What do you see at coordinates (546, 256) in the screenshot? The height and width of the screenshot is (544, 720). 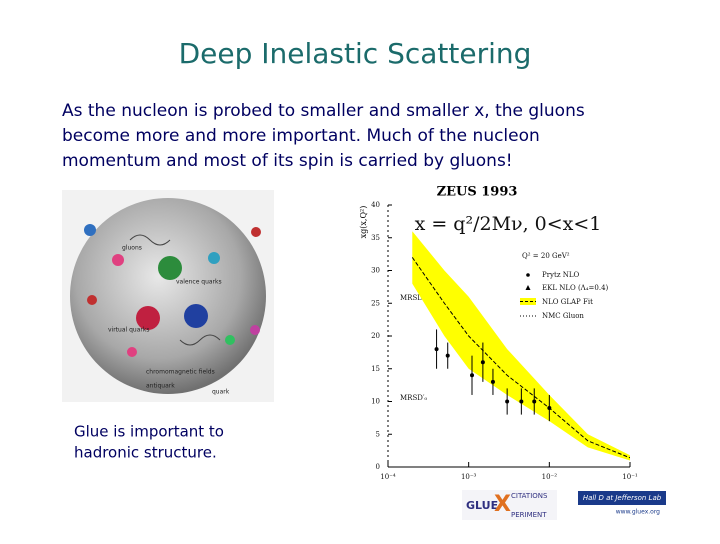 I see `annotation: Q² = 20 GeV²` at bounding box center [546, 256].